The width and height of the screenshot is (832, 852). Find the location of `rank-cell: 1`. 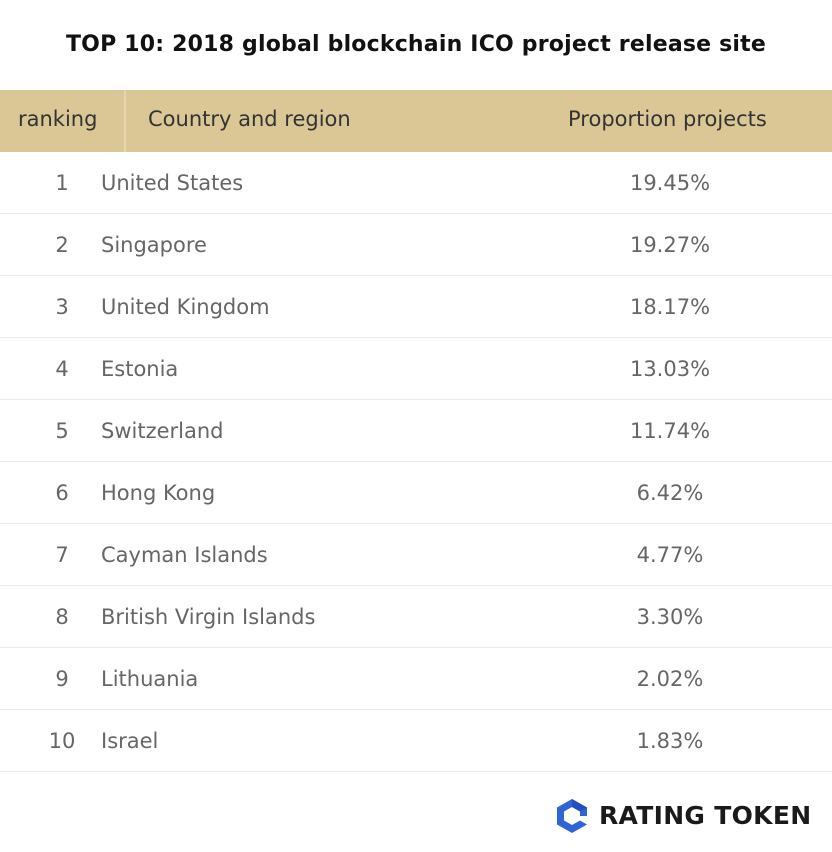

rank-cell: 1 is located at coordinates (62, 183).